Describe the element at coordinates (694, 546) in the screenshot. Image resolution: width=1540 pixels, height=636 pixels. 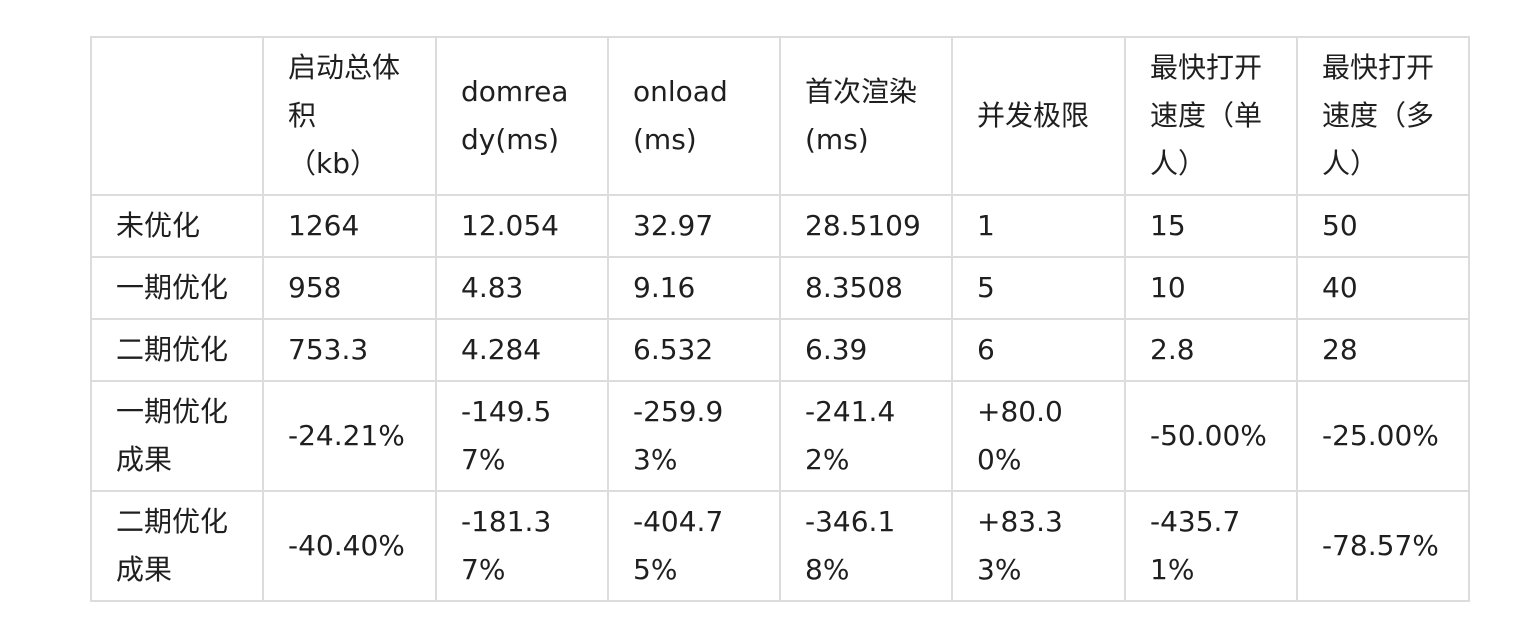
I see `table-cell: -404.75%` at that location.